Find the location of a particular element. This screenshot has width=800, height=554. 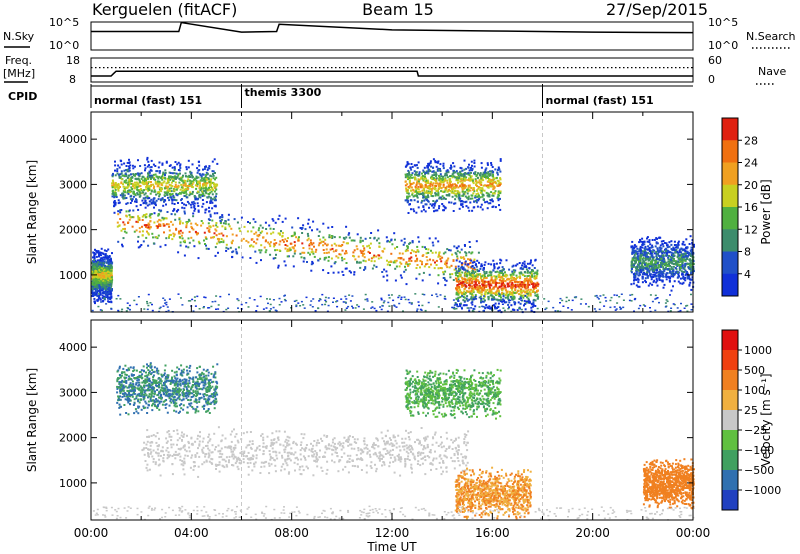

nsky-series-line is located at coordinates (392, 27).